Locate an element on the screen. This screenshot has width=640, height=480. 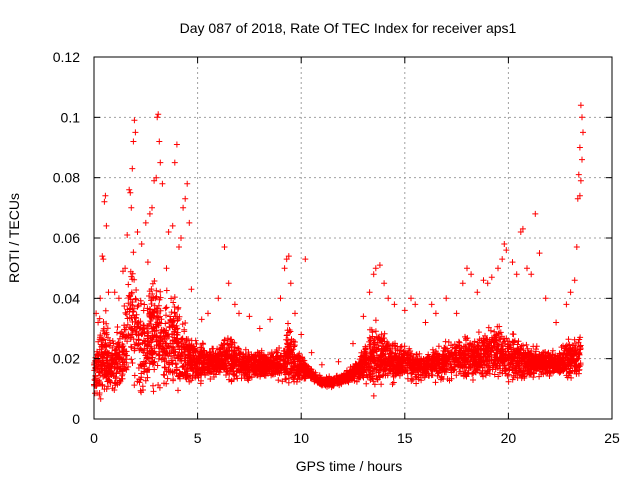
x-tick-label: 25 is located at coordinates (612, 438).